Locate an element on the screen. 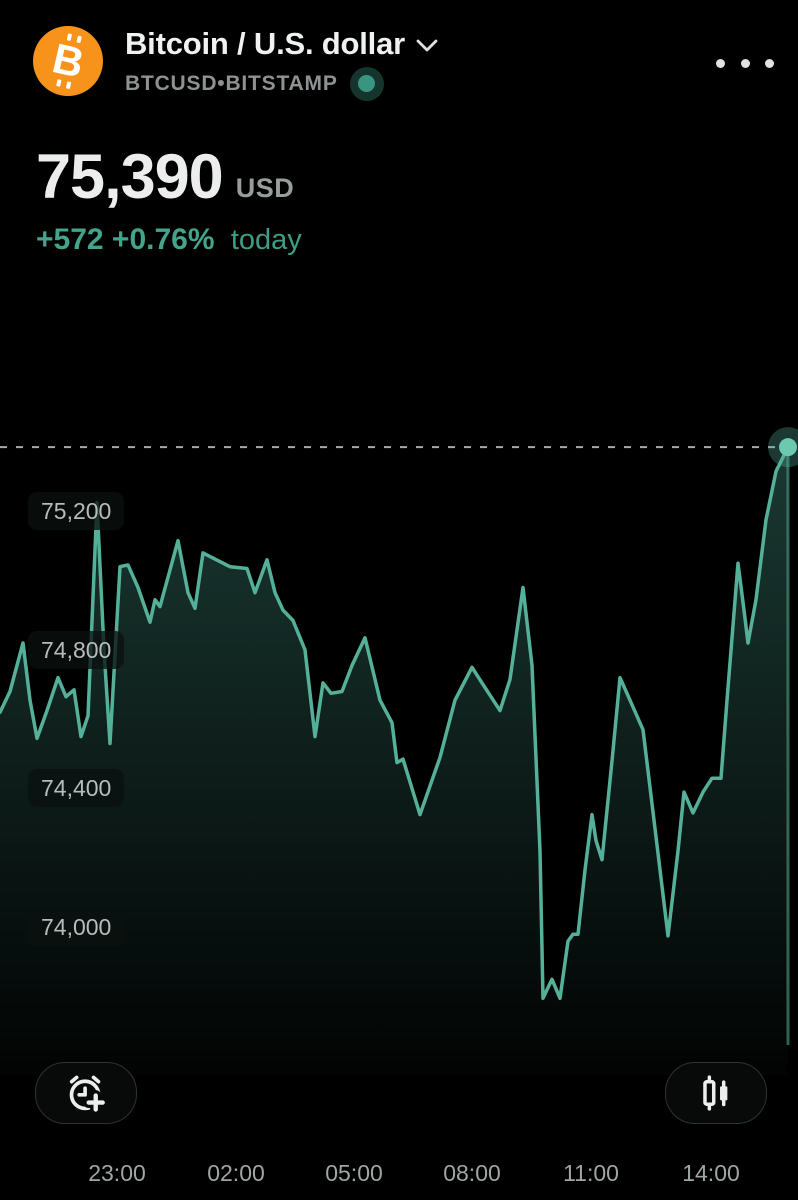 The image size is (798, 1200). symbol-selector: Bitcoin / U.S. dollar is located at coordinates (282, 44).